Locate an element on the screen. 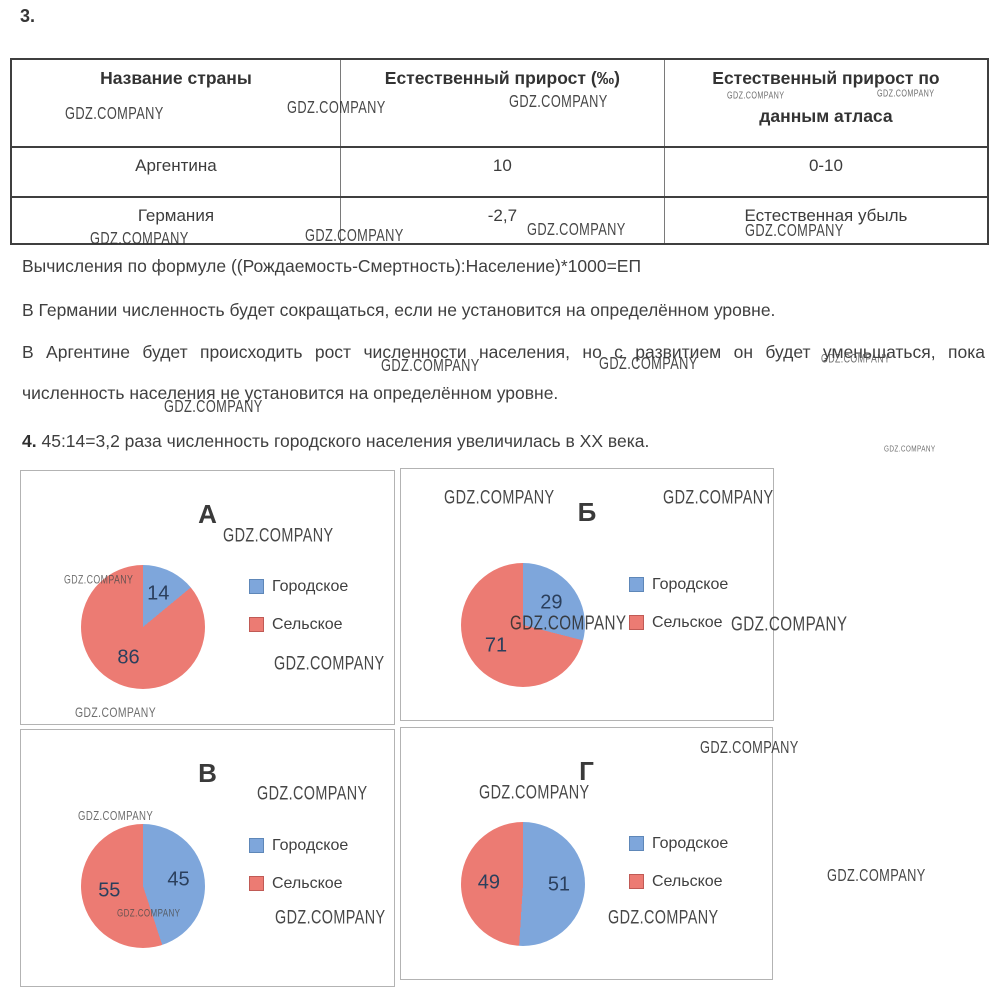 This screenshot has height=993, width=1000. chart-panel: Г 51 49 Городское Сельское is located at coordinates (586, 853).